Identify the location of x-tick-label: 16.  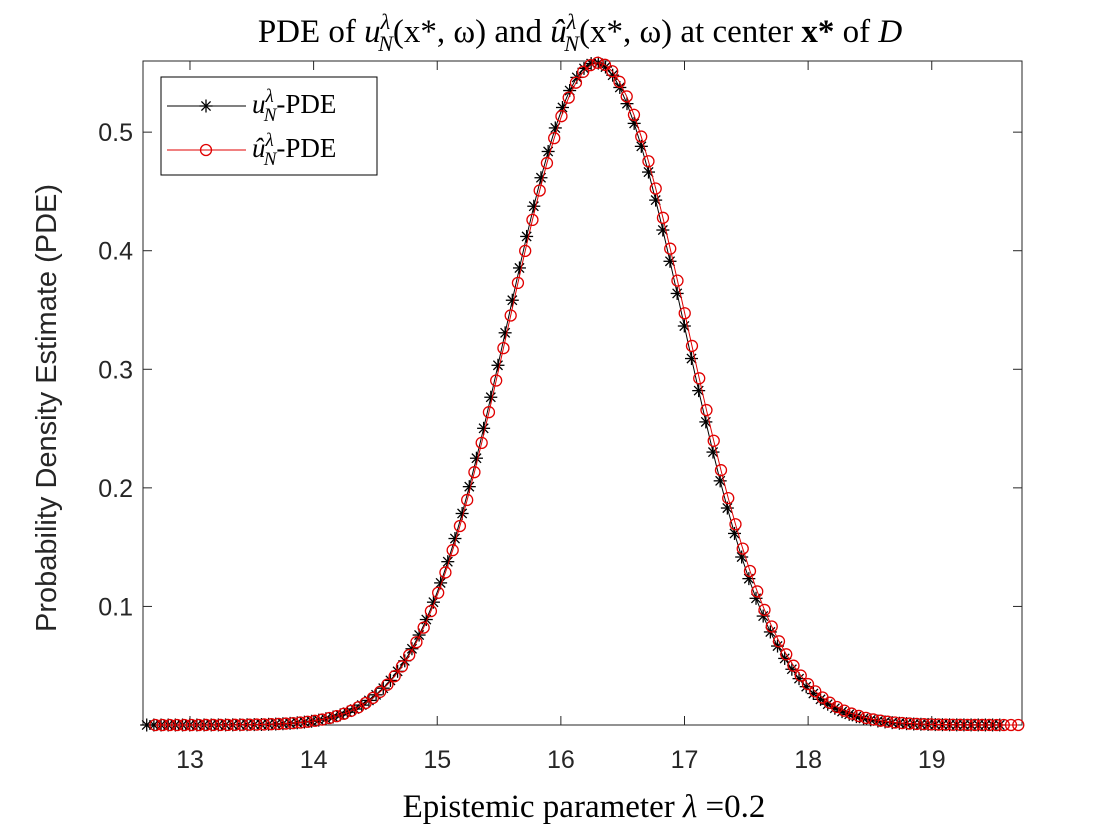
(561, 760).